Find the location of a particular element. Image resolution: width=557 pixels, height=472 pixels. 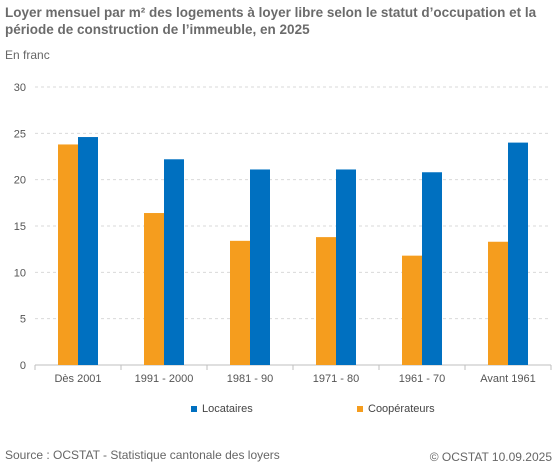

y-tick-label: 0 is located at coordinates (23, 366).